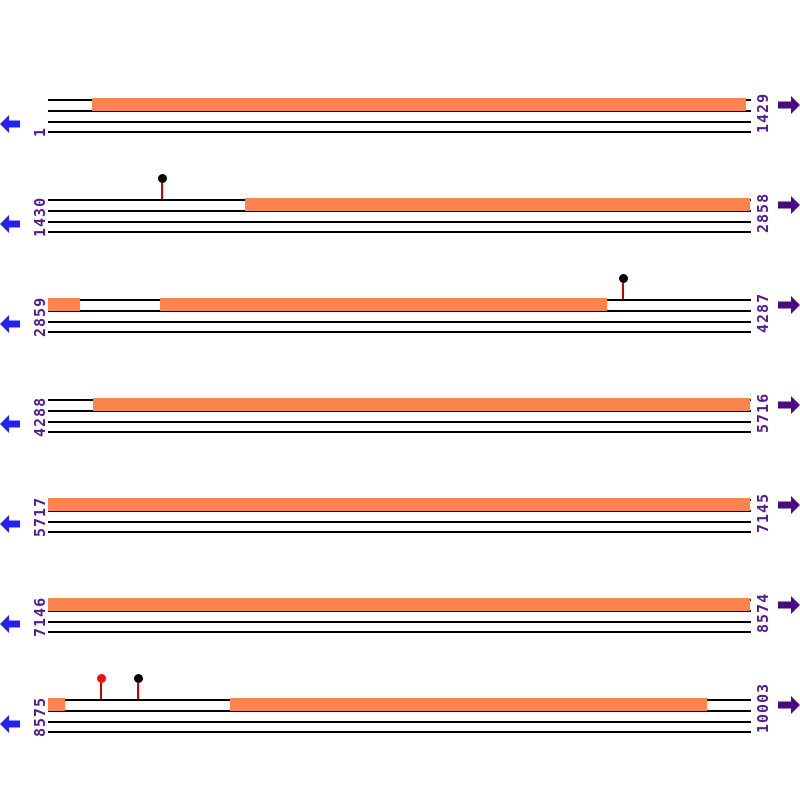 This screenshot has height=800, width=800. I want to click on row-start-coordinate: 4288, so click(40, 416).